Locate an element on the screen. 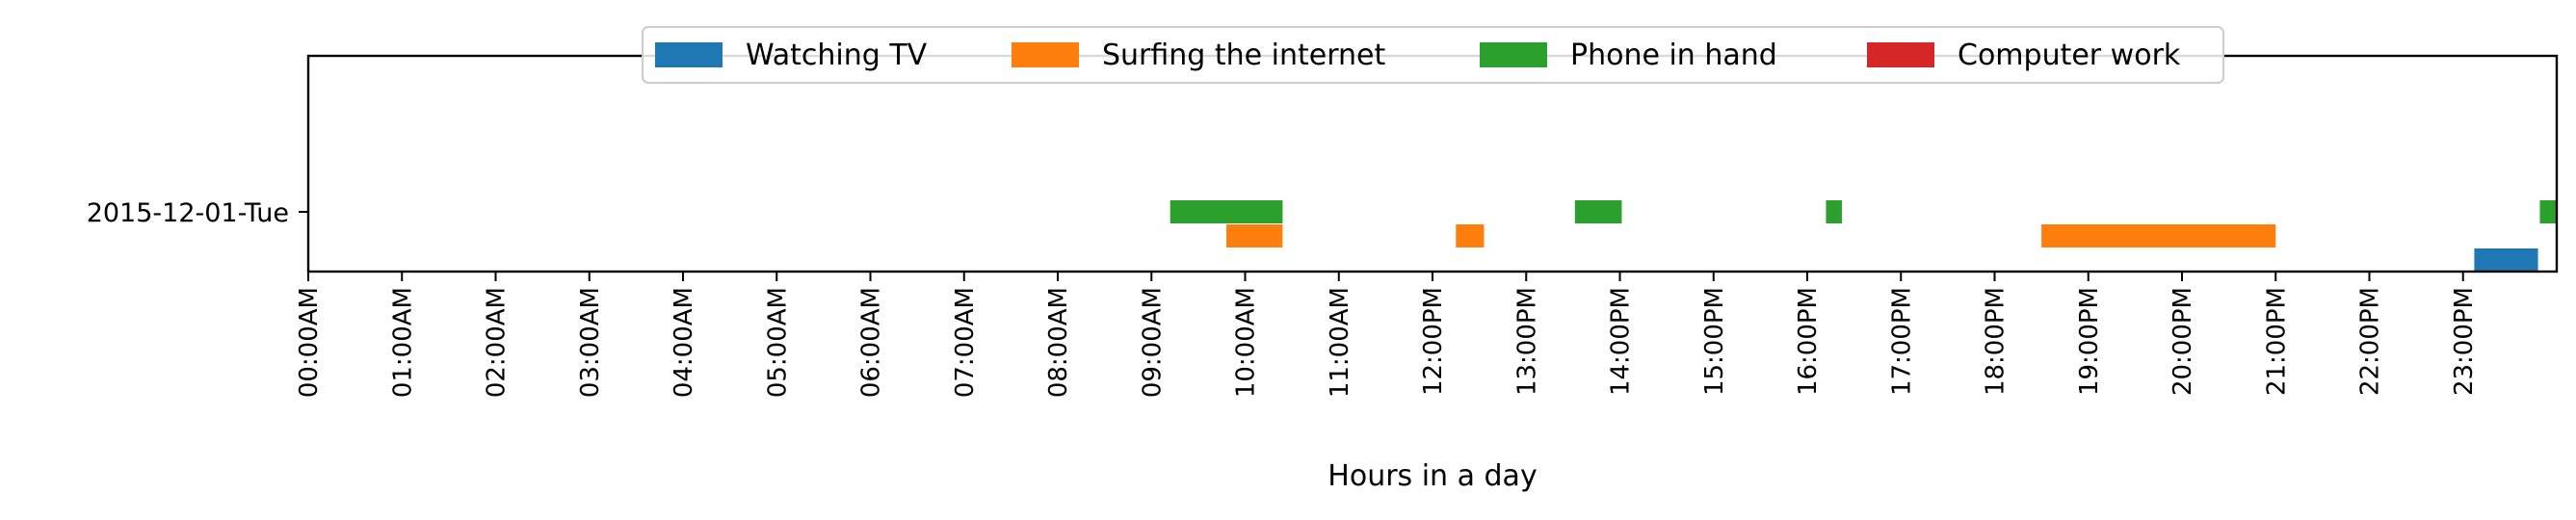 The height and width of the screenshot is (520, 2576). y-axis: 2015-12-01-Tue is located at coordinates (197, 213).